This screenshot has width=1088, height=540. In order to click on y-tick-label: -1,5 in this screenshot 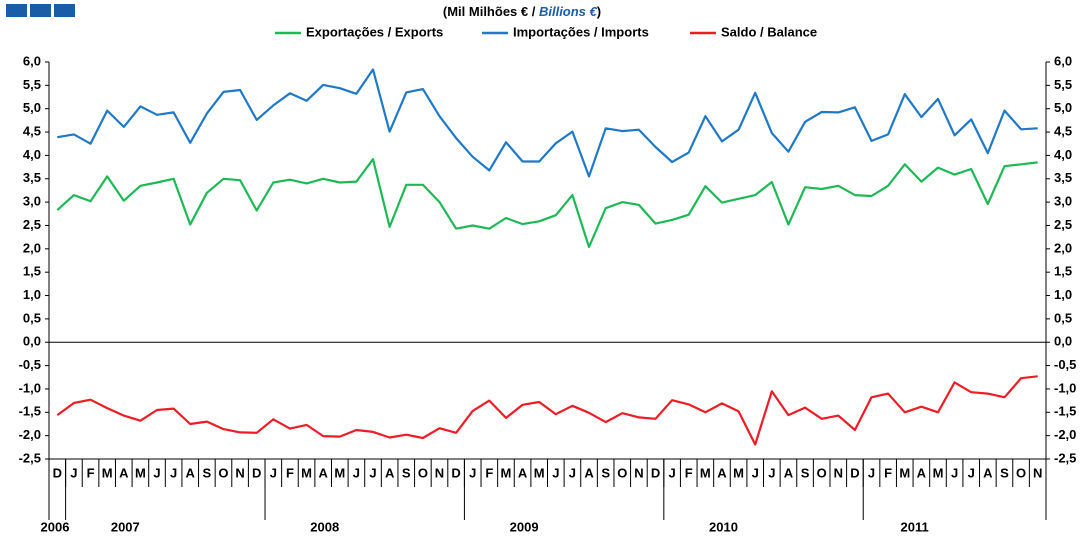, I will do `click(30, 411)`.